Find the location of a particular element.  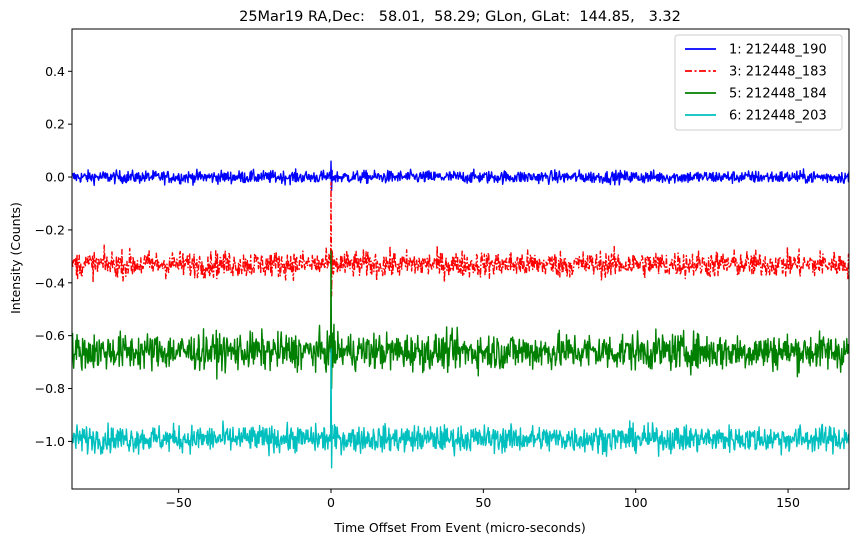

x-tick-label: −50 is located at coordinates (178, 502).